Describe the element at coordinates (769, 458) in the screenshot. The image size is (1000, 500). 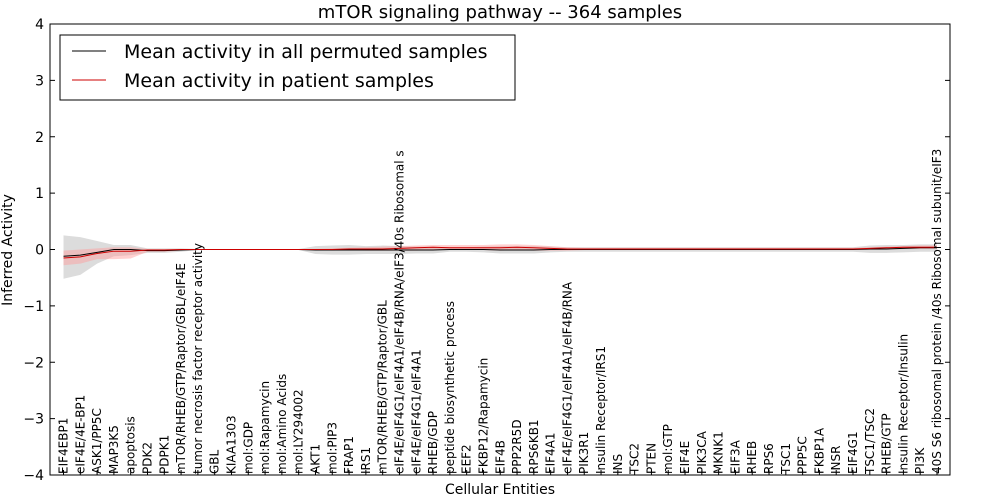
I see `x-tick-label: RPS6` at that location.